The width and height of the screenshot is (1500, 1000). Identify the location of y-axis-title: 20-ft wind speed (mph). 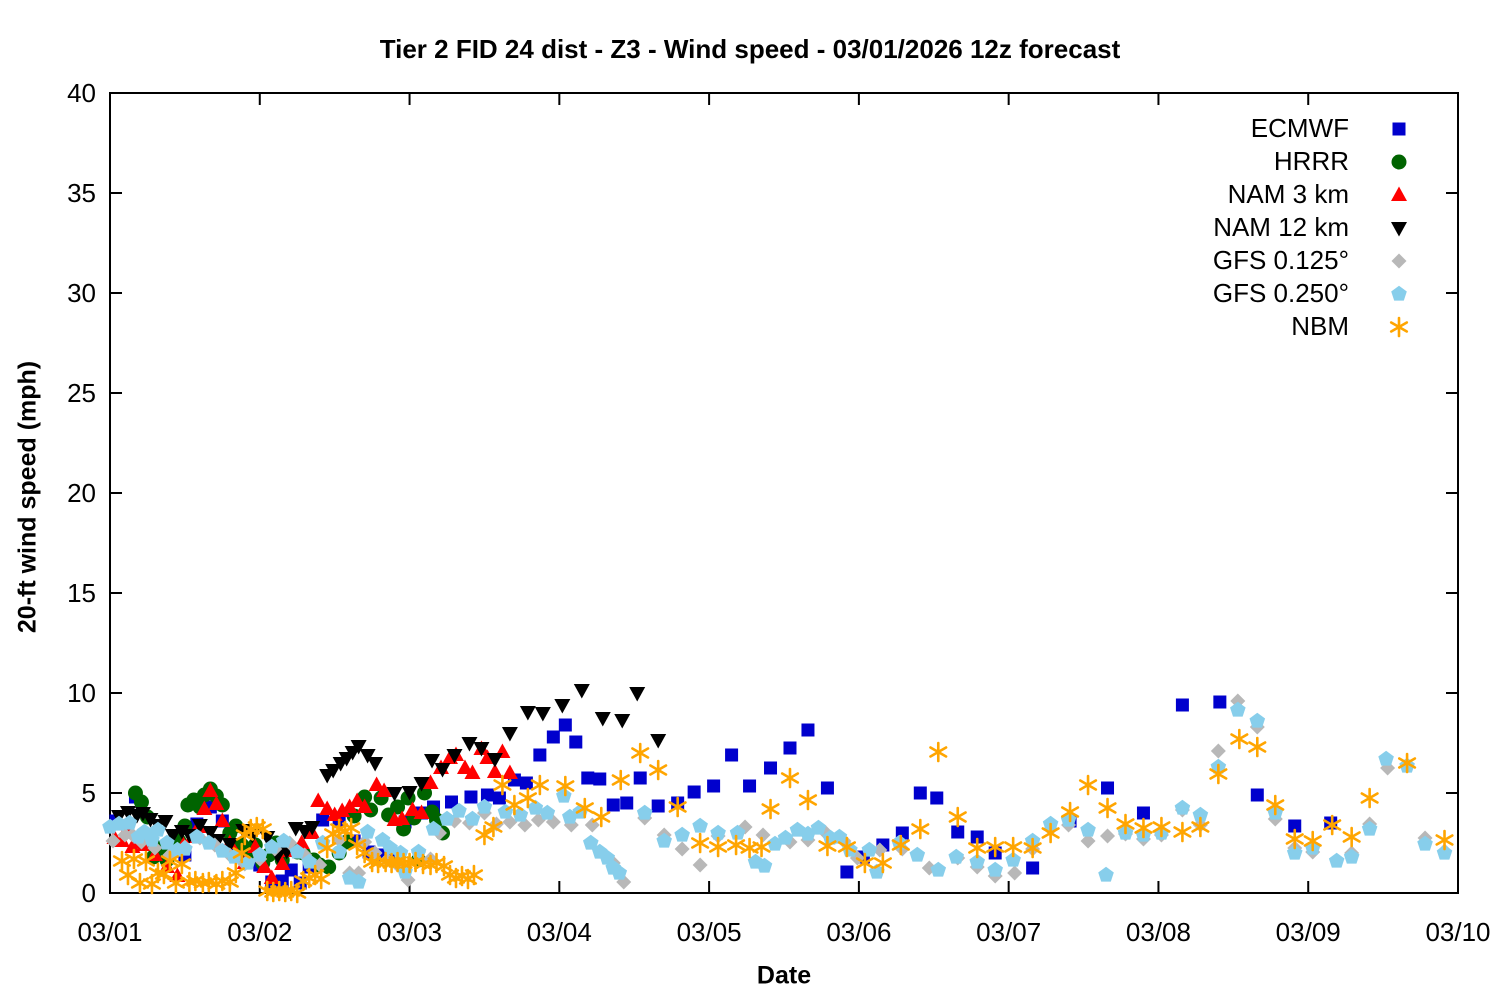
(27, 497).